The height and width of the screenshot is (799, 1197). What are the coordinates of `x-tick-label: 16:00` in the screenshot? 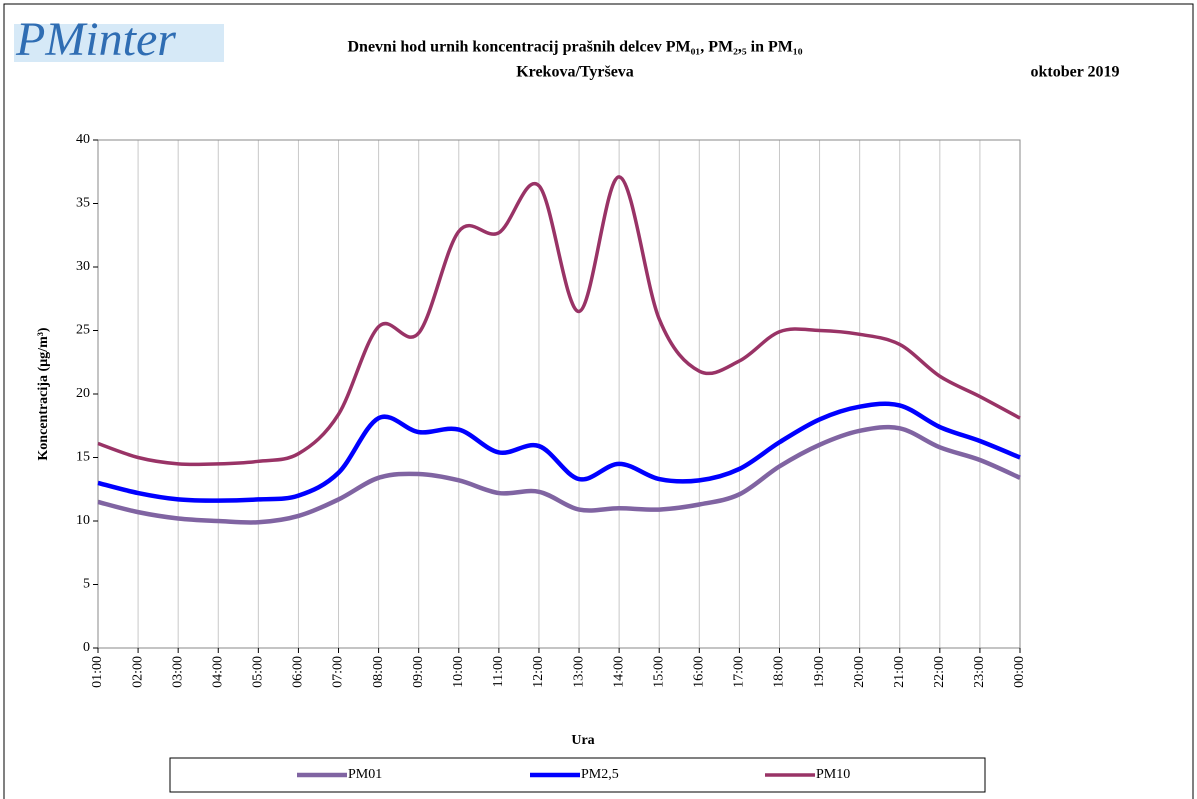 It's located at (699, 672).